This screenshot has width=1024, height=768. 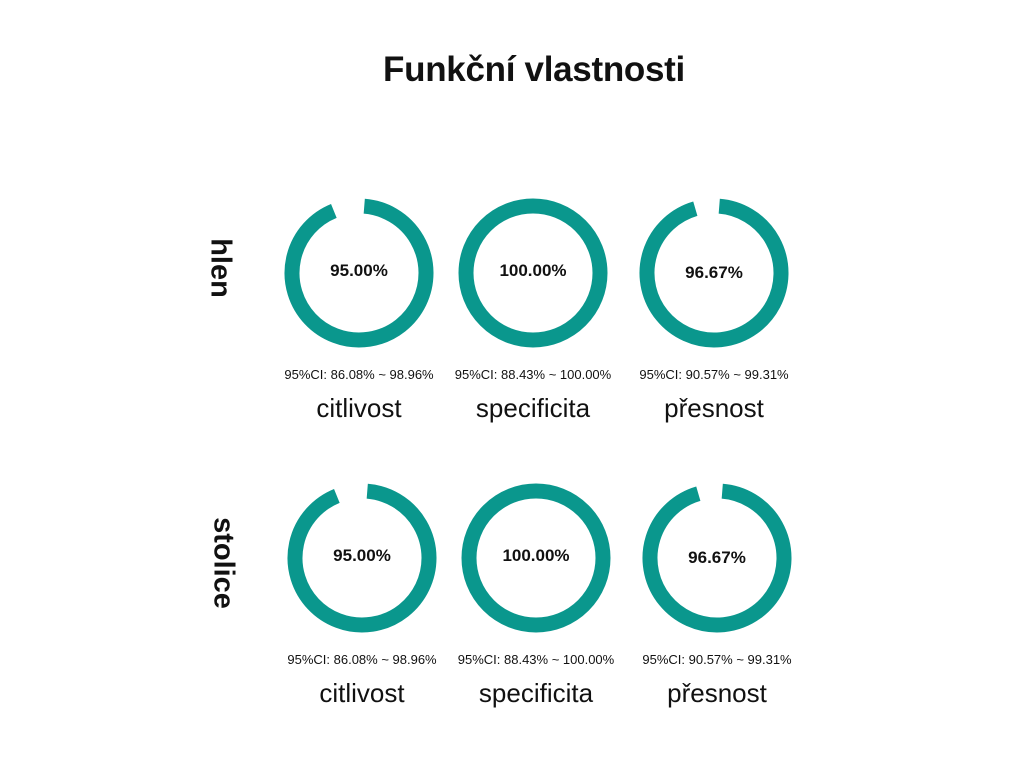 I want to click on page-title: Funkční vlastnosti, so click(x=534, y=69).